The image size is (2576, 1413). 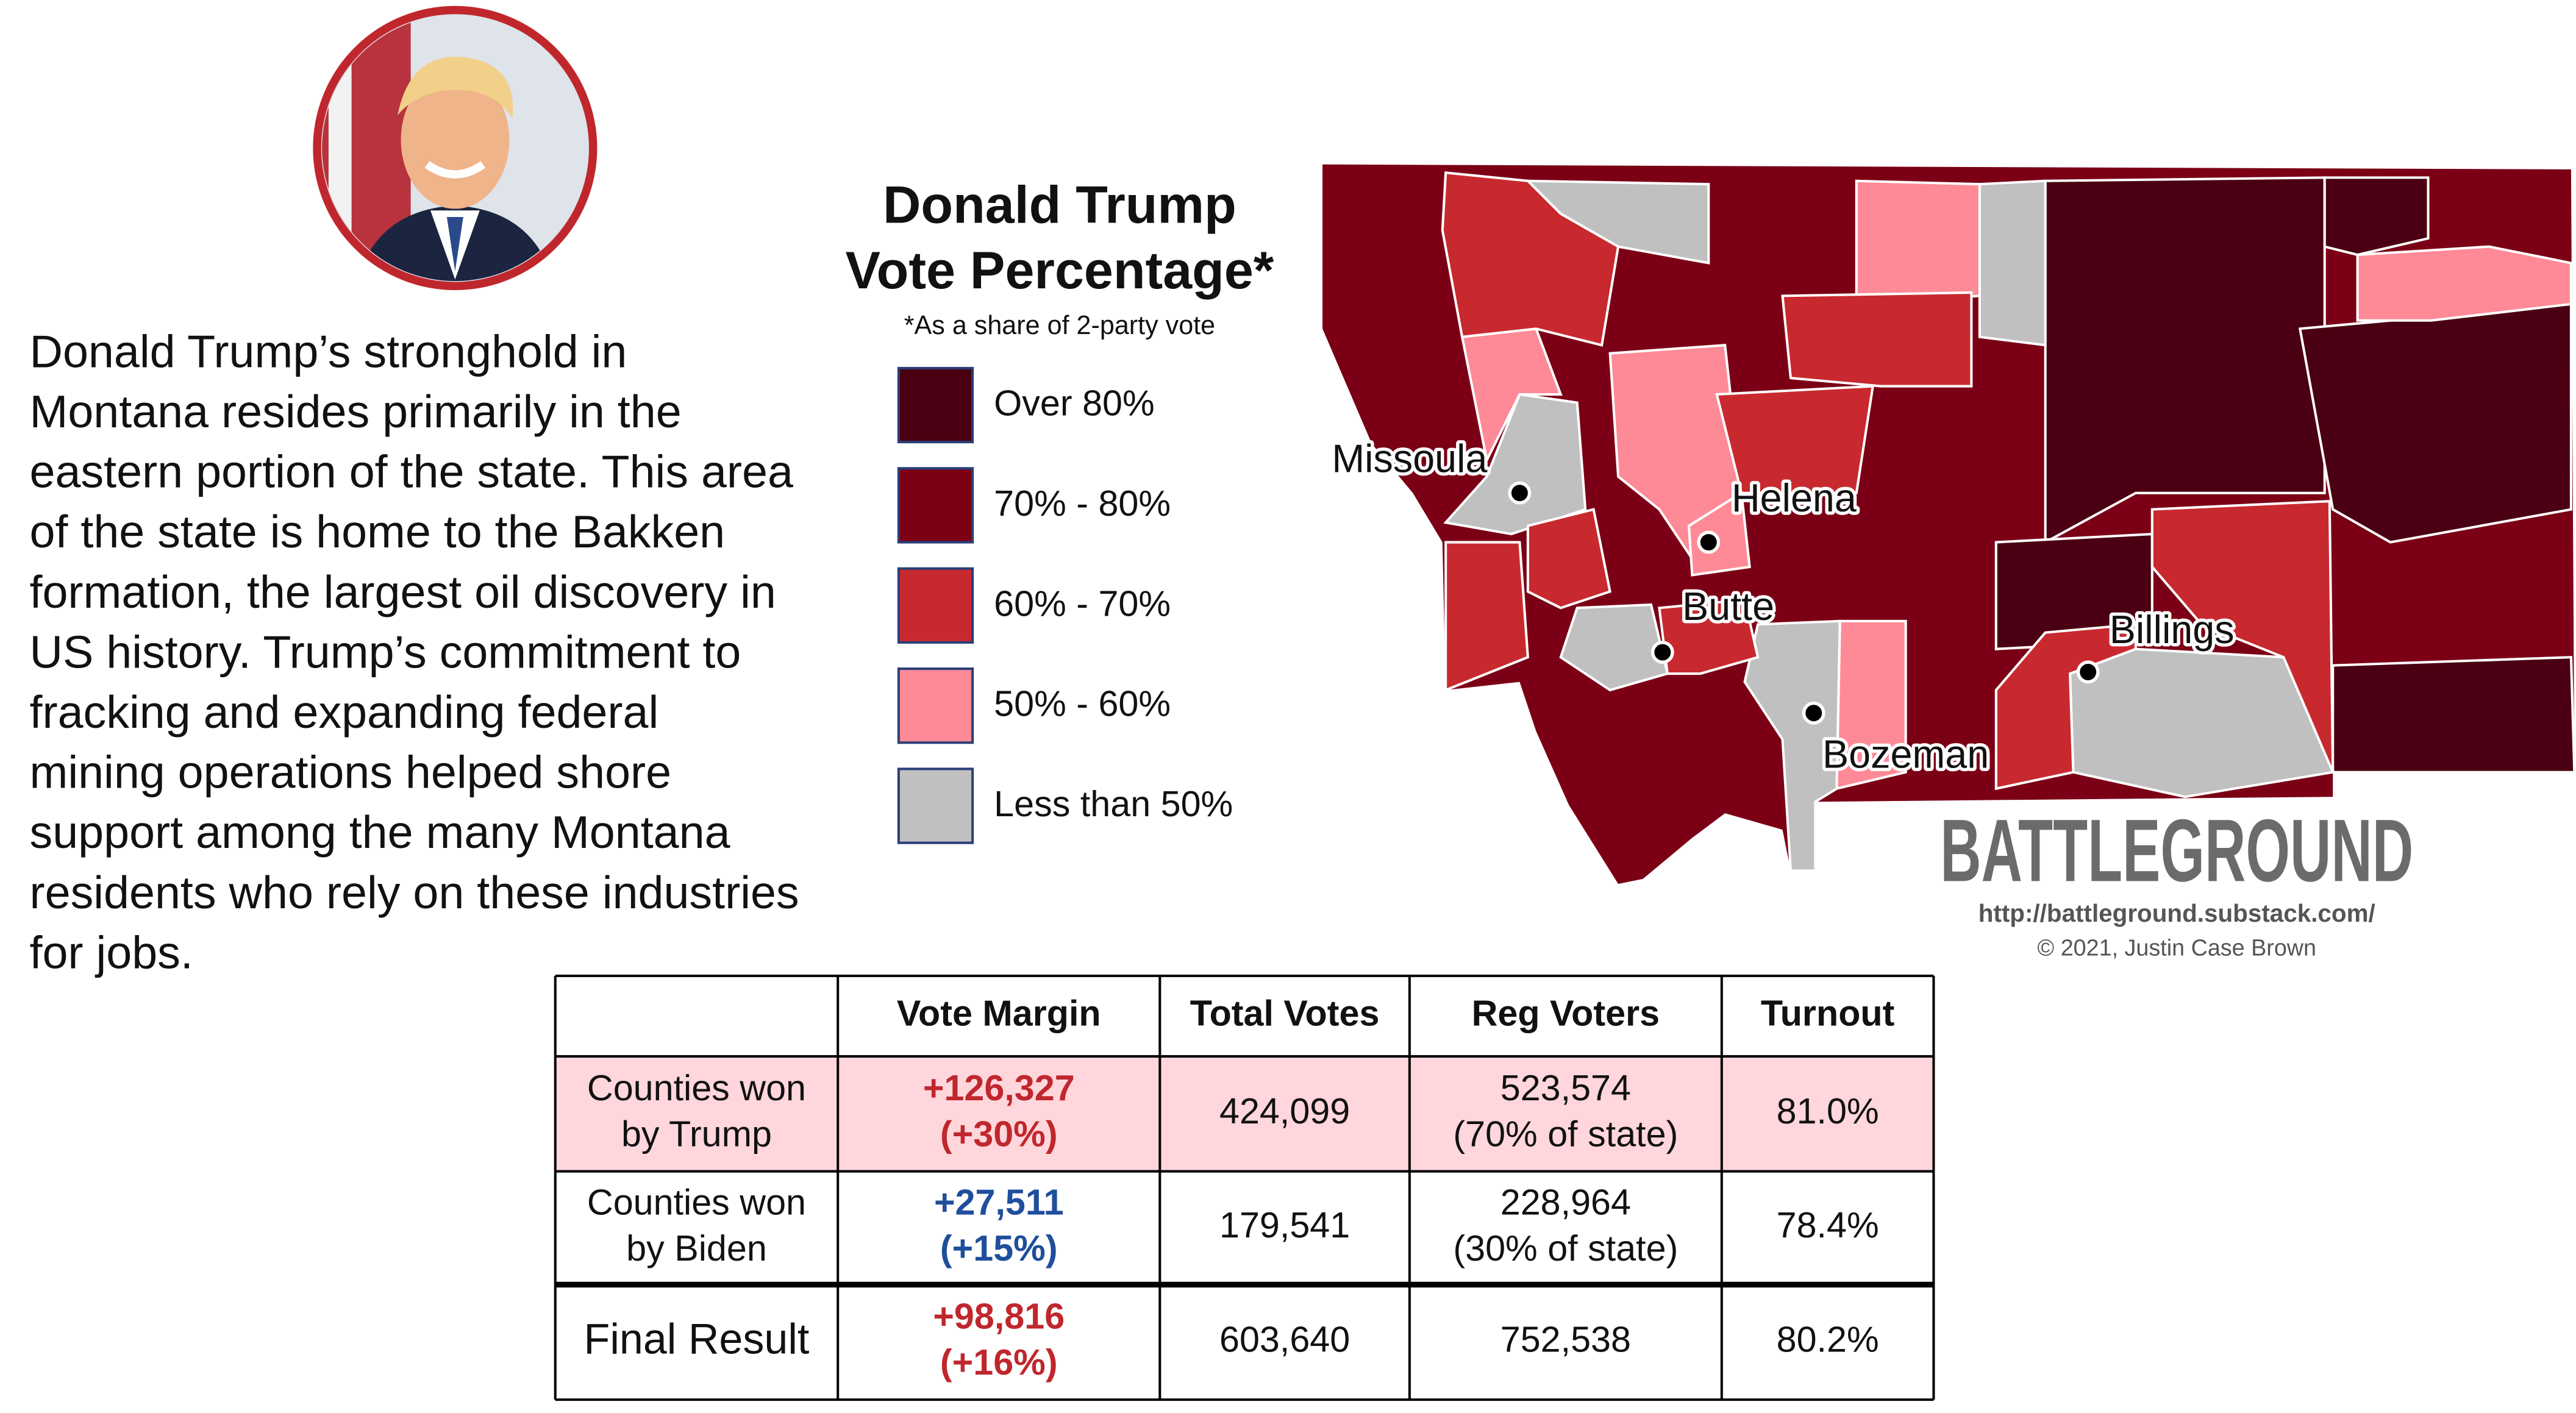 I want to click on table-cell: (70% of state), so click(x=1566, y=1134).